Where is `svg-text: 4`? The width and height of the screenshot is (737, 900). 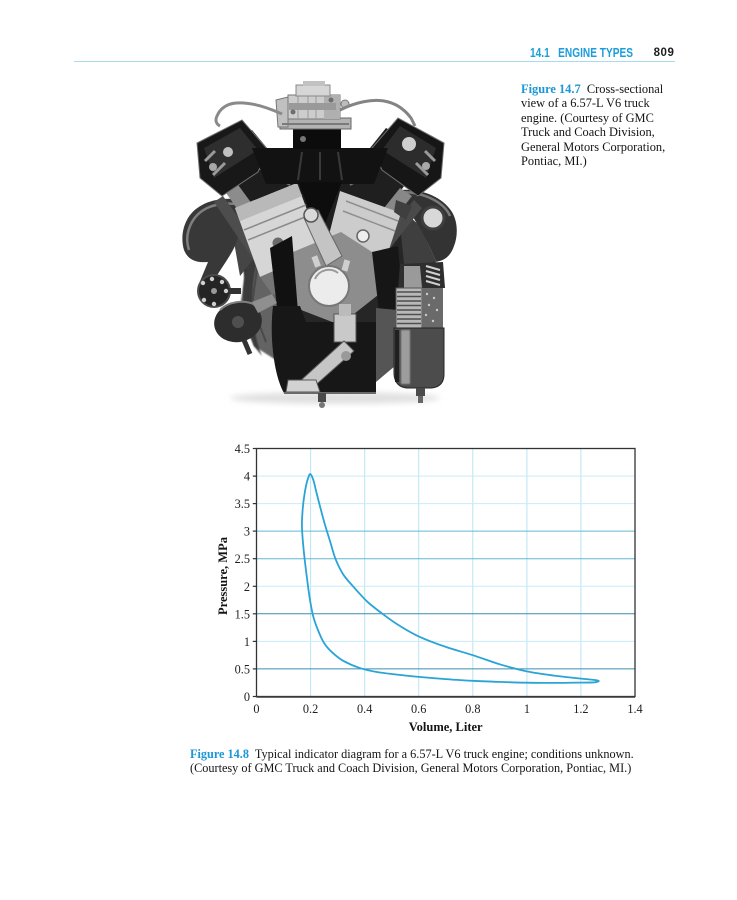
svg-text: 4 is located at coordinates (247, 477).